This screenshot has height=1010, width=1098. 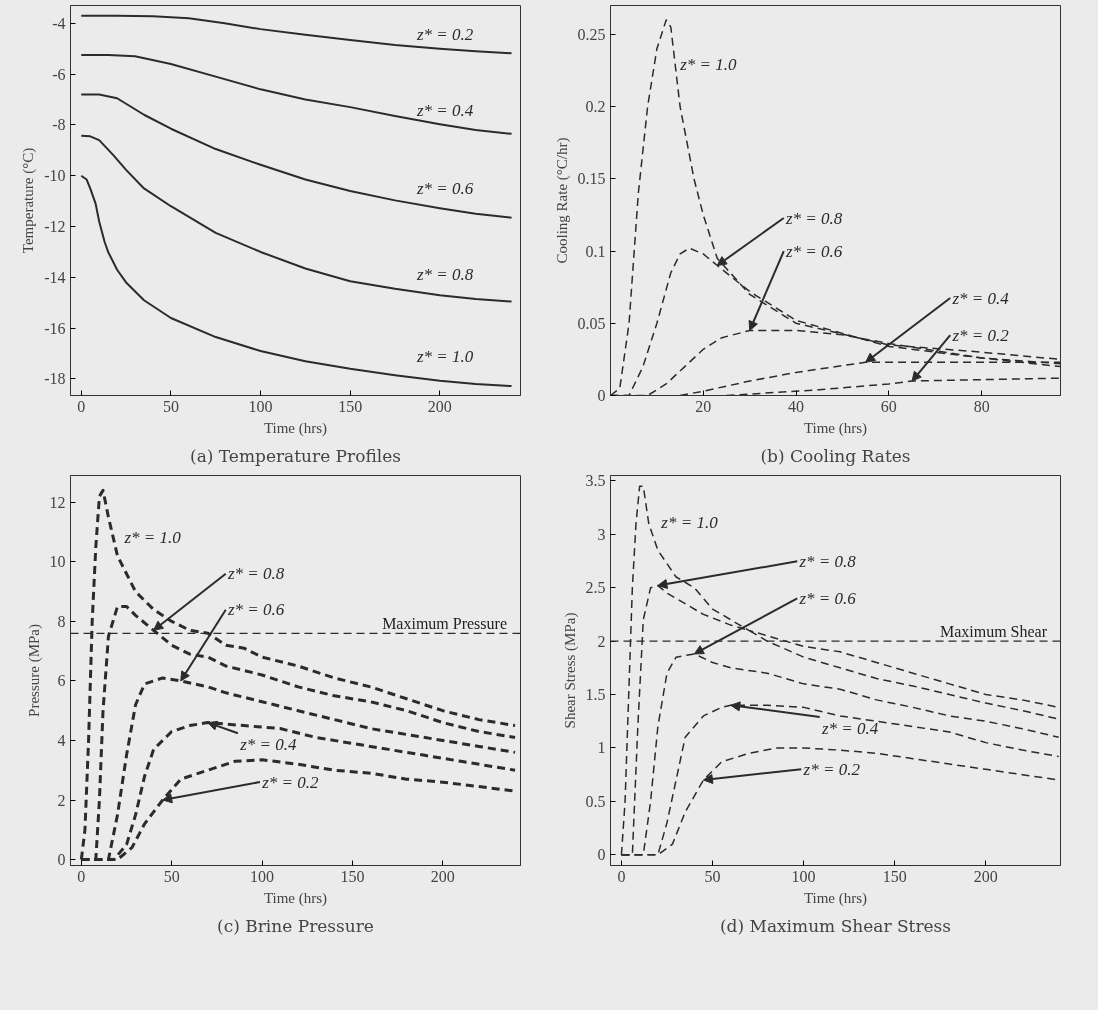 I want to click on y-tick-label: 4, so click(x=61, y=740).